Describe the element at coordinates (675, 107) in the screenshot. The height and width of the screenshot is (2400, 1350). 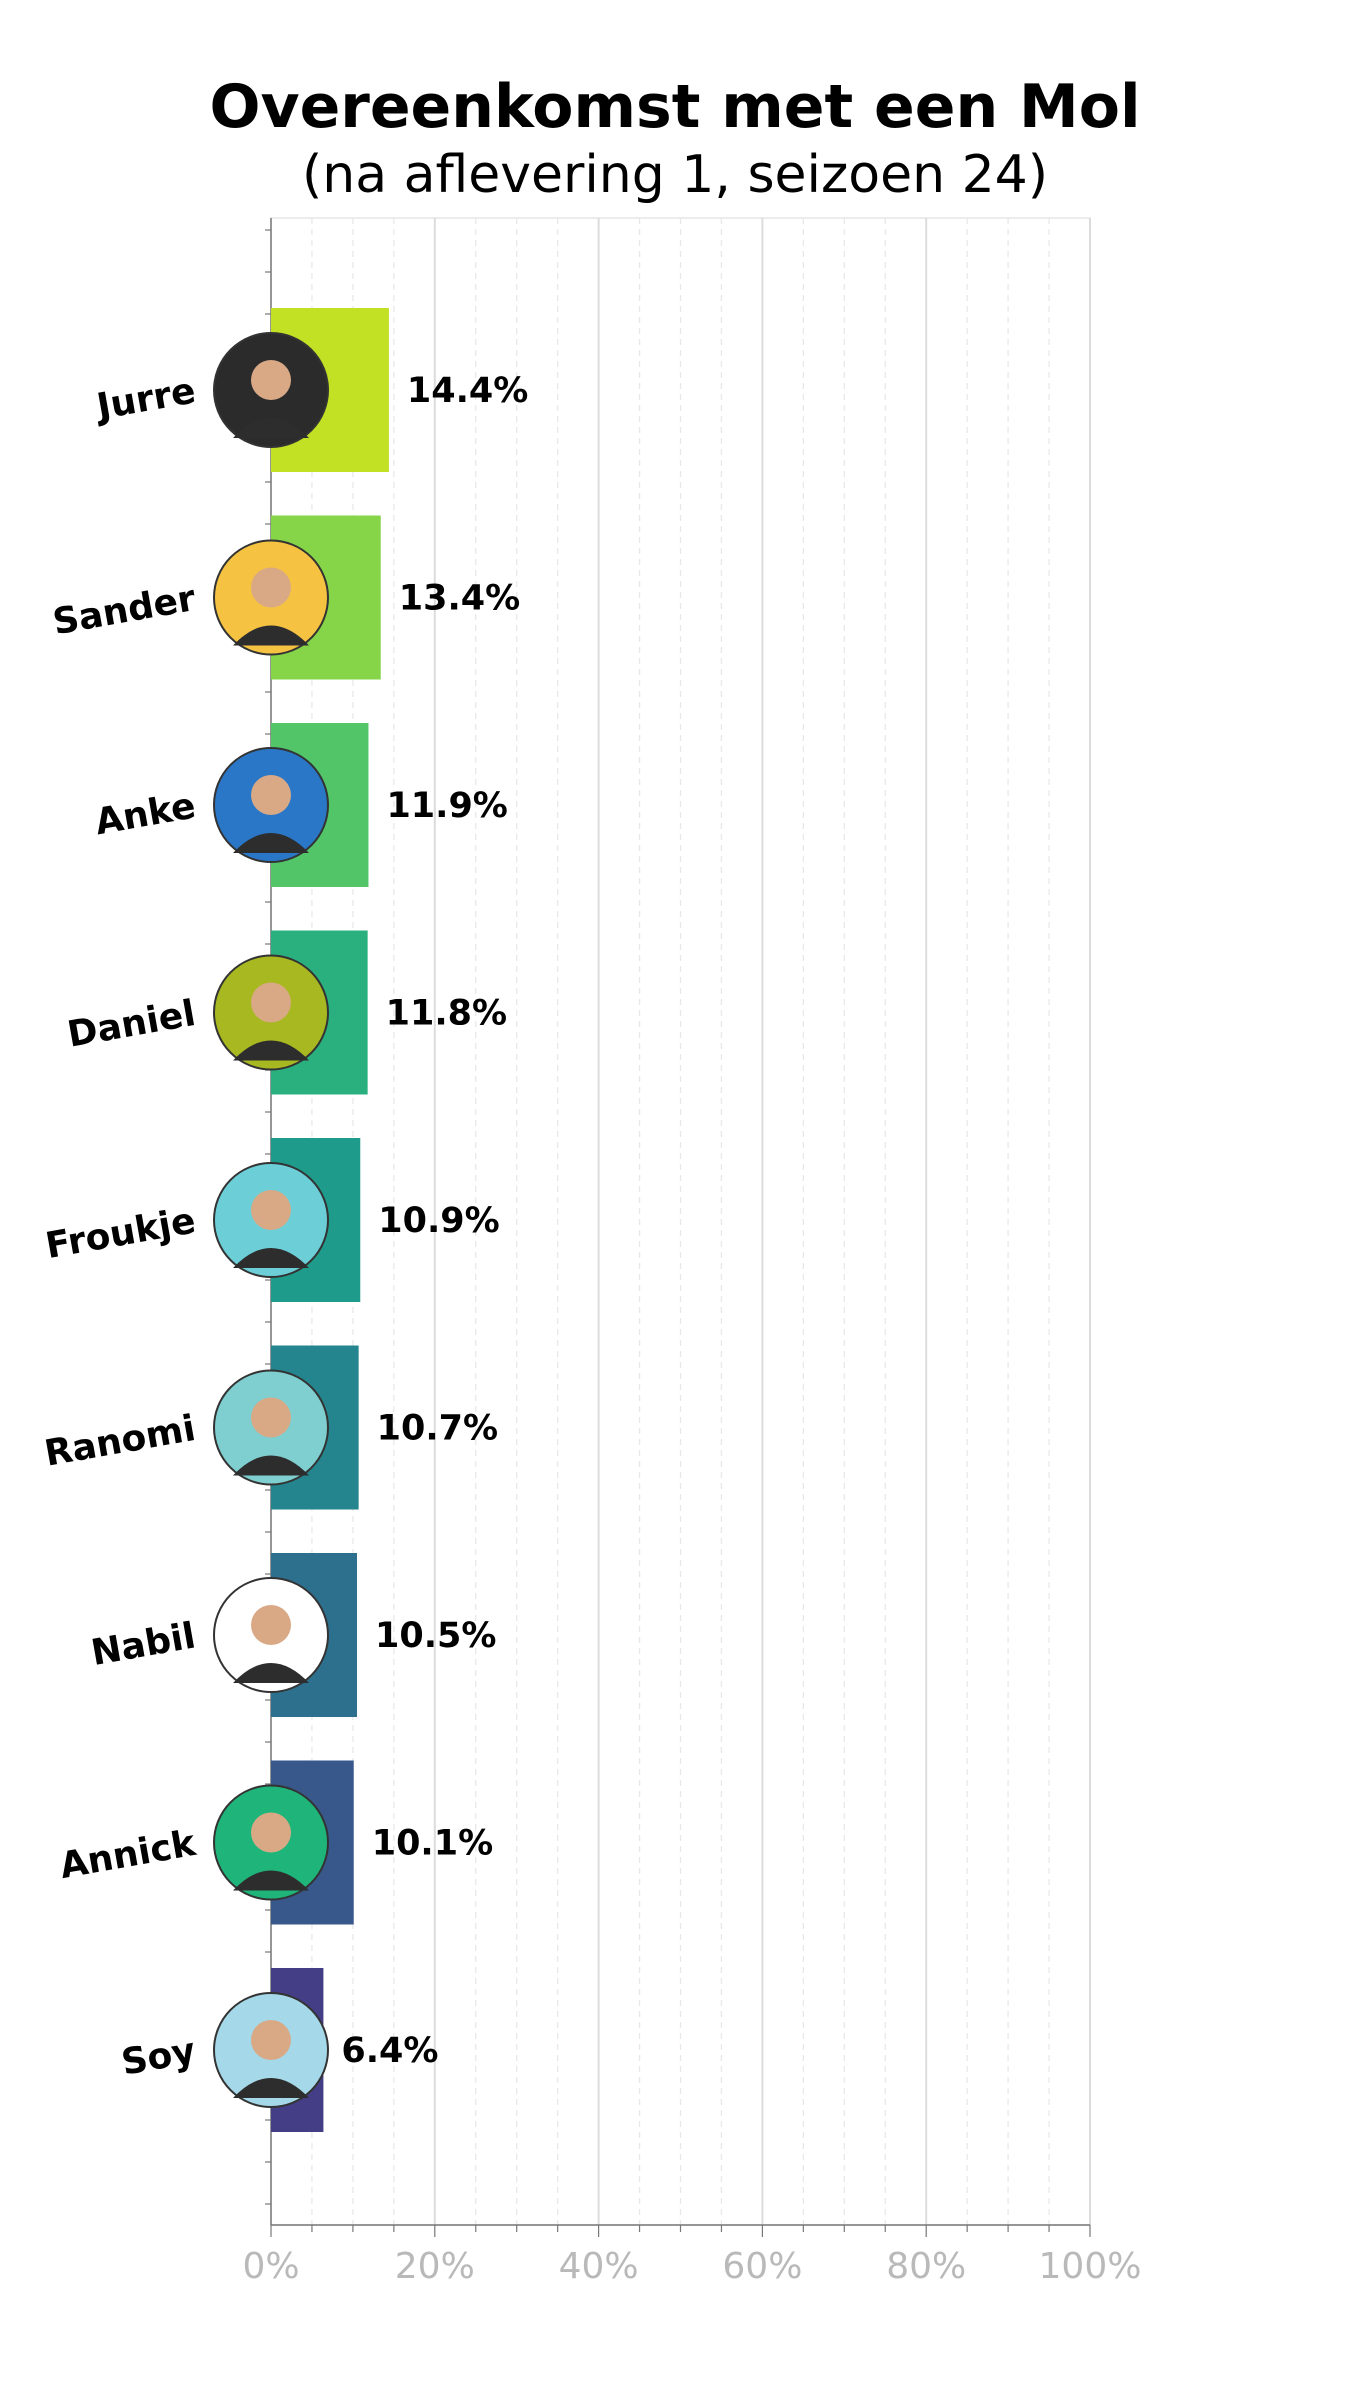
I see `chart-title: Overeenkomst met een Mol` at that location.